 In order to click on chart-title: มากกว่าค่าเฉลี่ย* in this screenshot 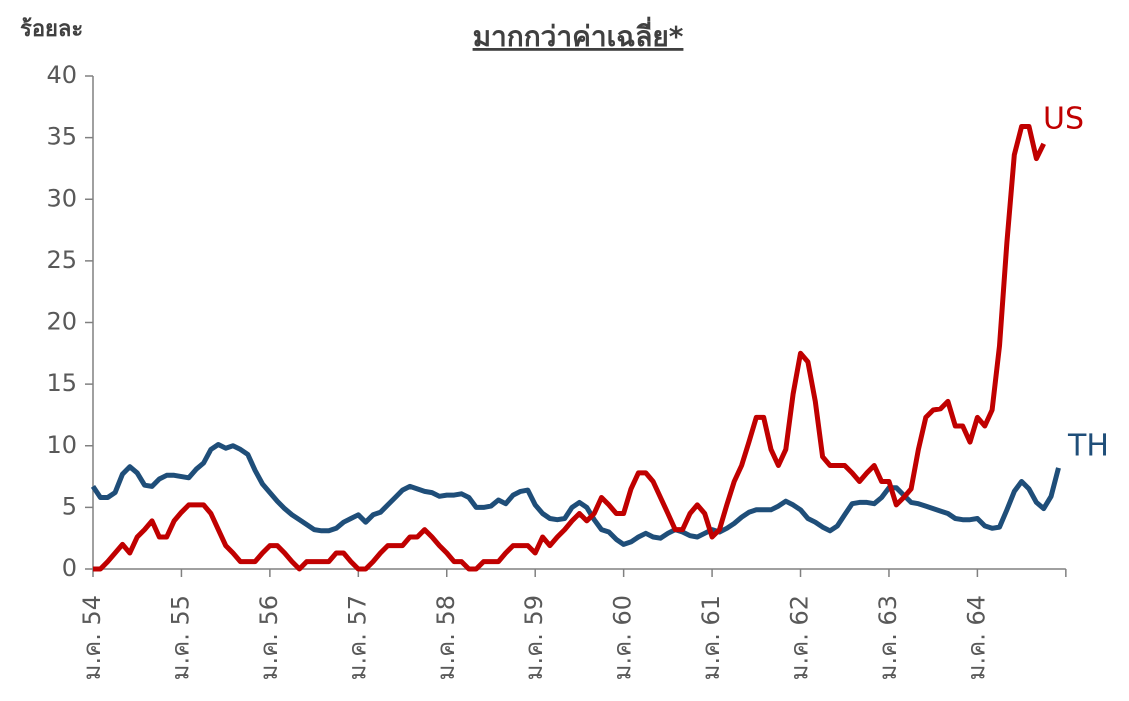, I will do `click(578, 34)`.